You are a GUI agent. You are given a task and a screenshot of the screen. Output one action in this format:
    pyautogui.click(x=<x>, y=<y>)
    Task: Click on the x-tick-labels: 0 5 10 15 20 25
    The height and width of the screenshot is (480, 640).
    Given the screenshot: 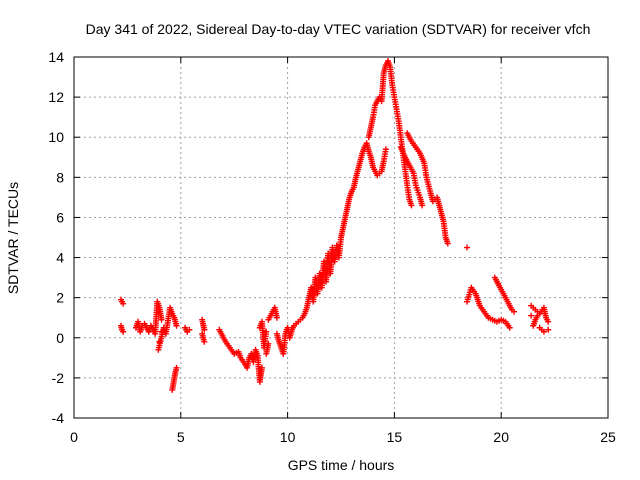 What is the action you would take?
    pyautogui.click(x=343, y=437)
    